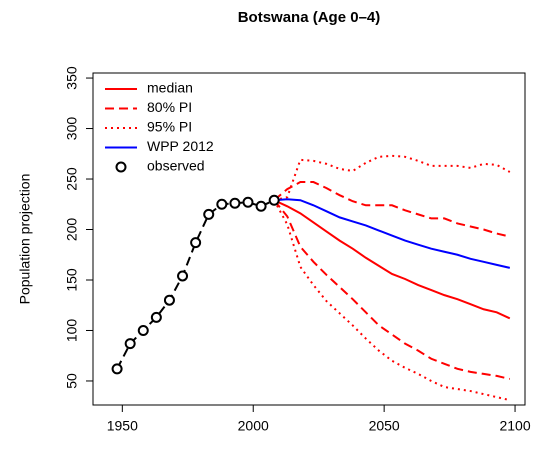 This screenshot has height=472, width=543. Describe the element at coordinates (122, 426) in the screenshot. I see `x-tick-label: 1950` at that location.